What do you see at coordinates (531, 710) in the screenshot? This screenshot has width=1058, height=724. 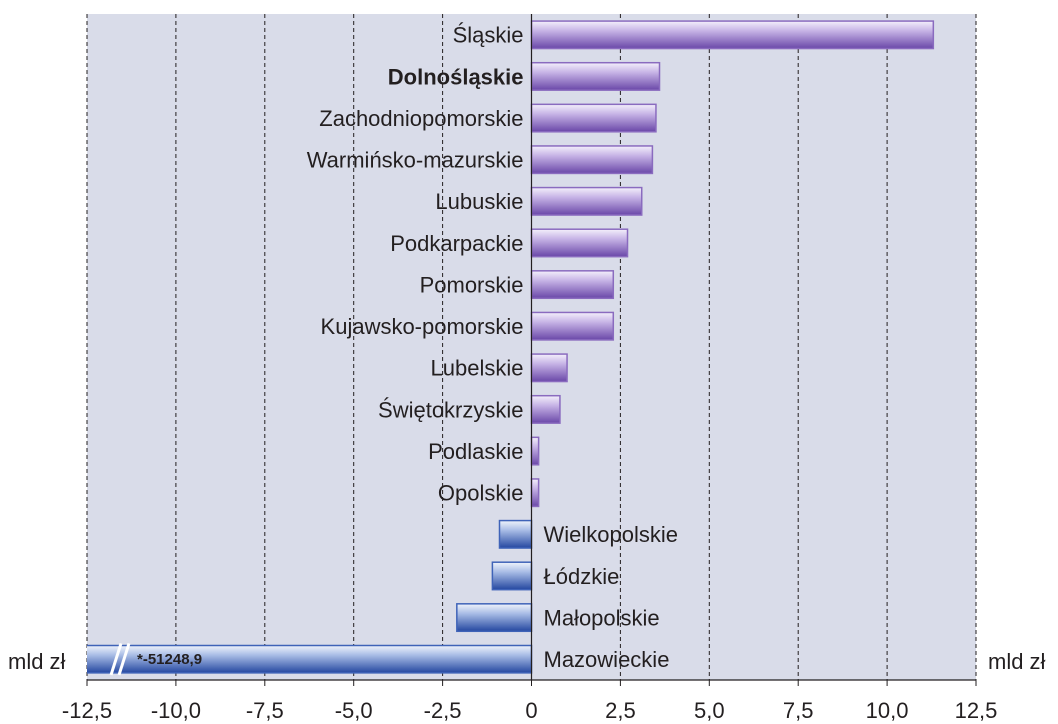 I see `x-tick-label: 0` at bounding box center [531, 710].